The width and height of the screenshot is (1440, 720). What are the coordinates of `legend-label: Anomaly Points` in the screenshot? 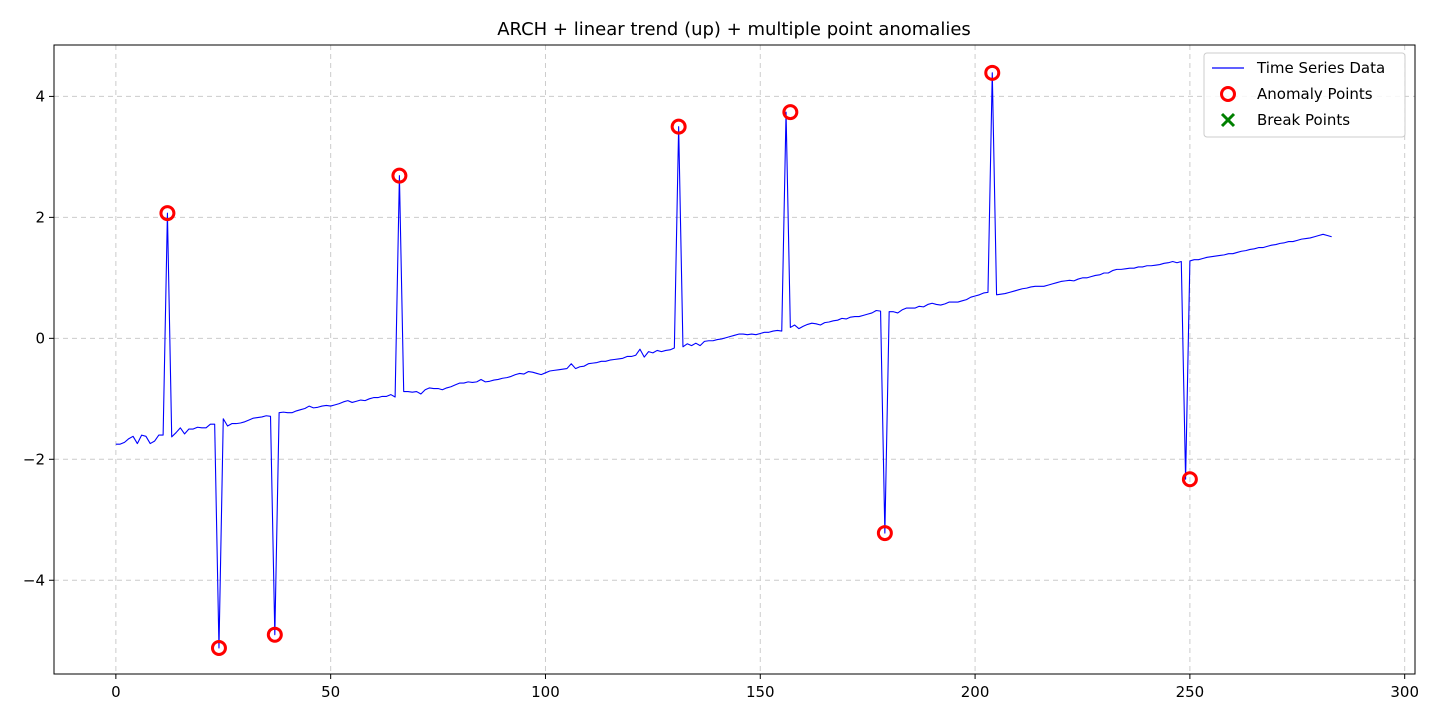 It's located at (1315, 94).